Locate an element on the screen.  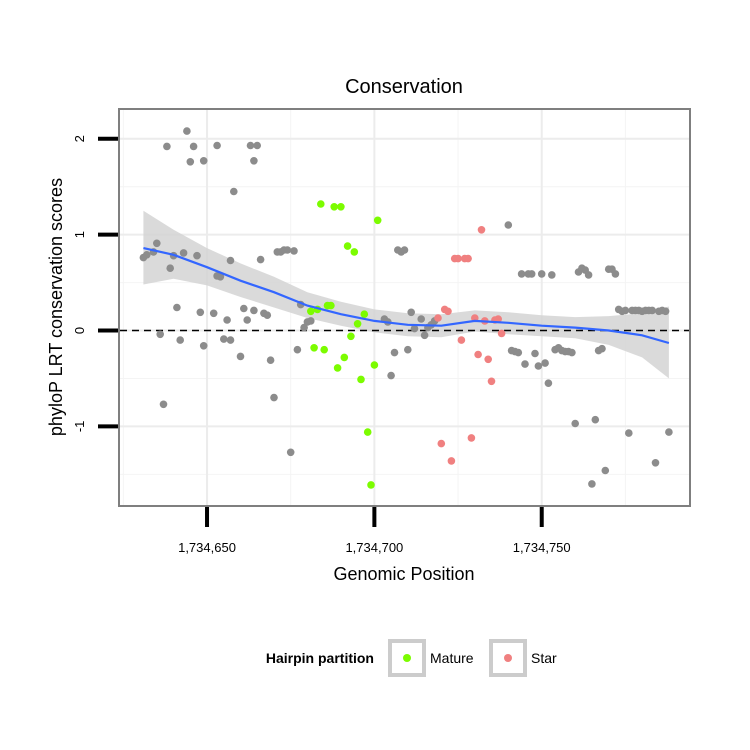
y-tick-label-0: -1 is located at coordinates (79, 427).